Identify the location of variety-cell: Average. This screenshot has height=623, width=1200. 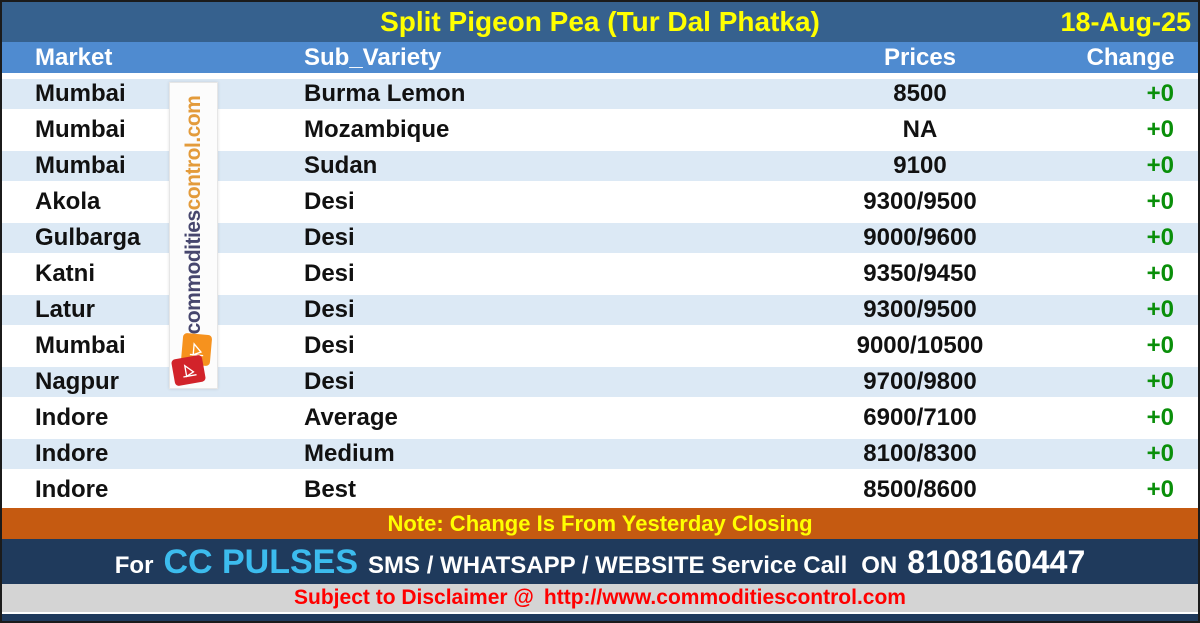
(522, 418).